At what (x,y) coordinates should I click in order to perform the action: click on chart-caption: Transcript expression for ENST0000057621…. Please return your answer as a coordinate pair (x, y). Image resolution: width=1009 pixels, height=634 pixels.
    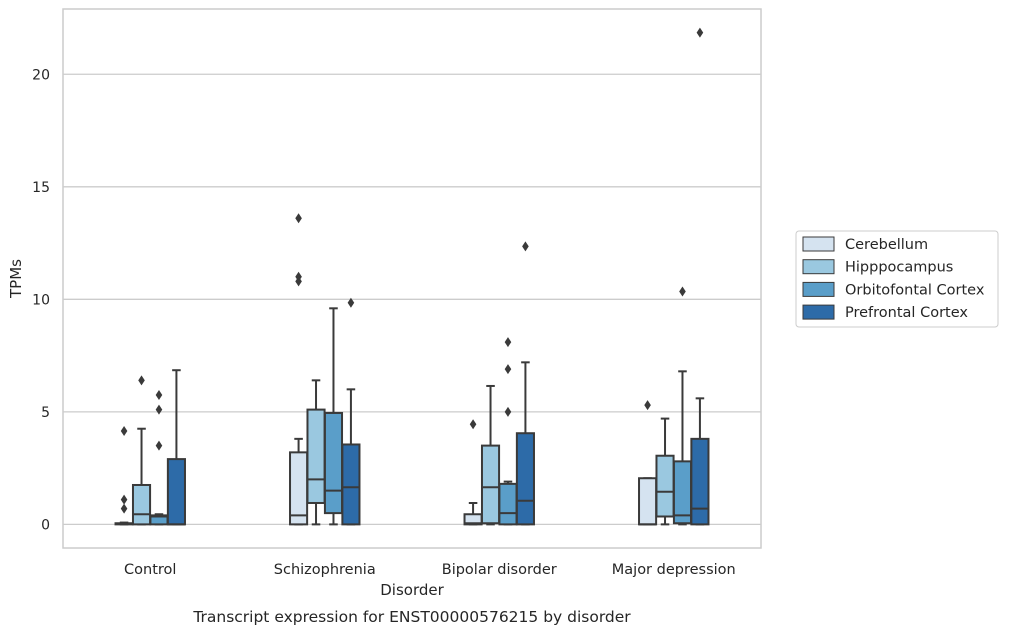
    Looking at the image, I should click on (411, 617).